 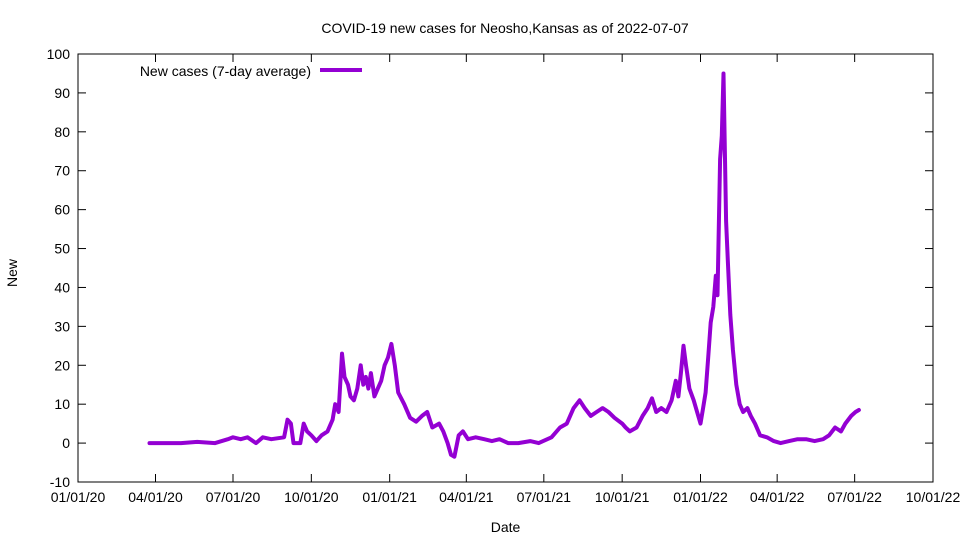 What do you see at coordinates (62, 287) in the screenshot?
I see `y-tick-label: 40` at bounding box center [62, 287].